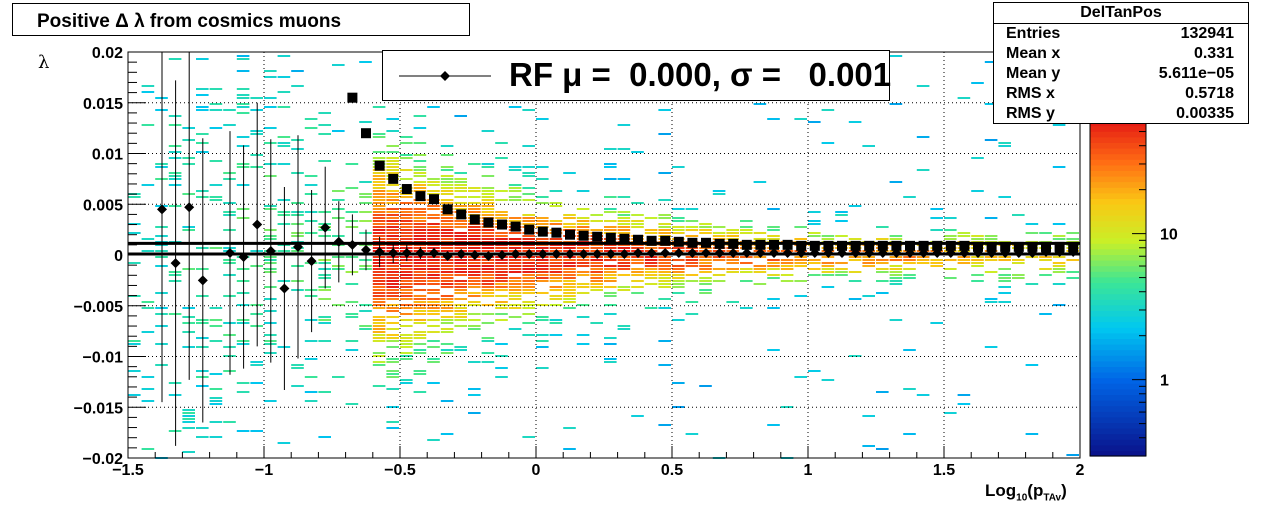 This screenshot has height=508, width=1274. I want to click on stats-row: RMS x 0.5718, so click(1121, 94).